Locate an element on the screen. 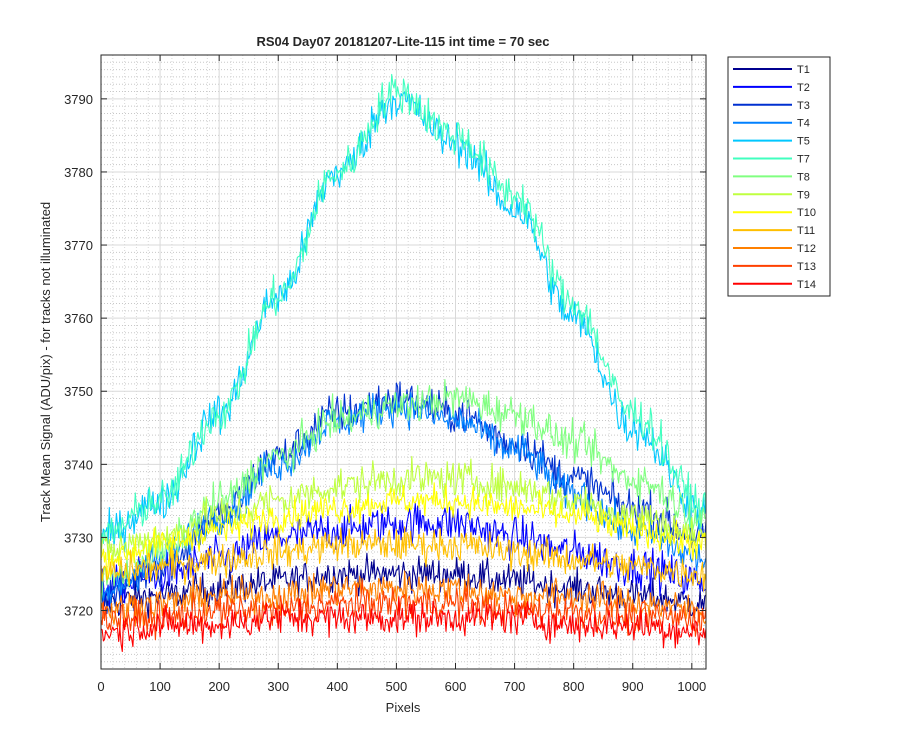 The width and height of the screenshot is (900, 750). legend-label-t9: T9 is located at coordinates (803, 195).